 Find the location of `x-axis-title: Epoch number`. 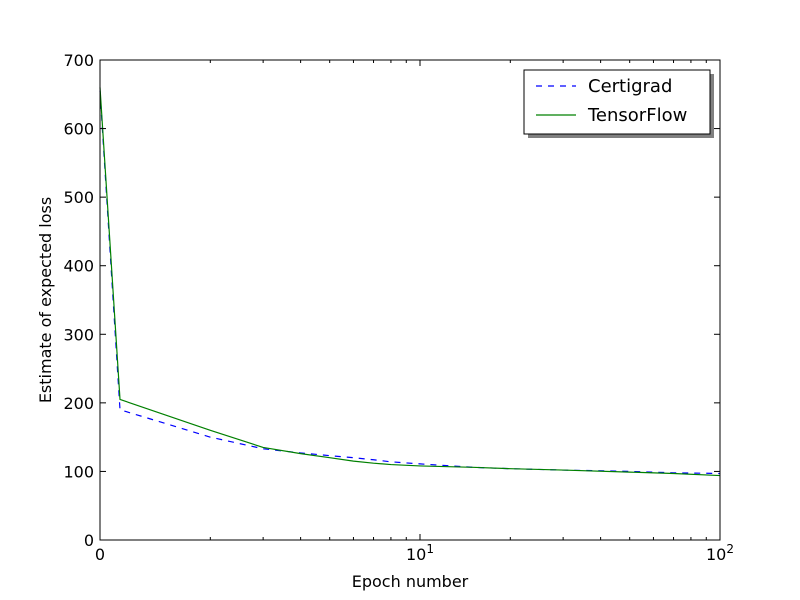

x-axis-title: Epoch number is located at coordinates (410, 581).